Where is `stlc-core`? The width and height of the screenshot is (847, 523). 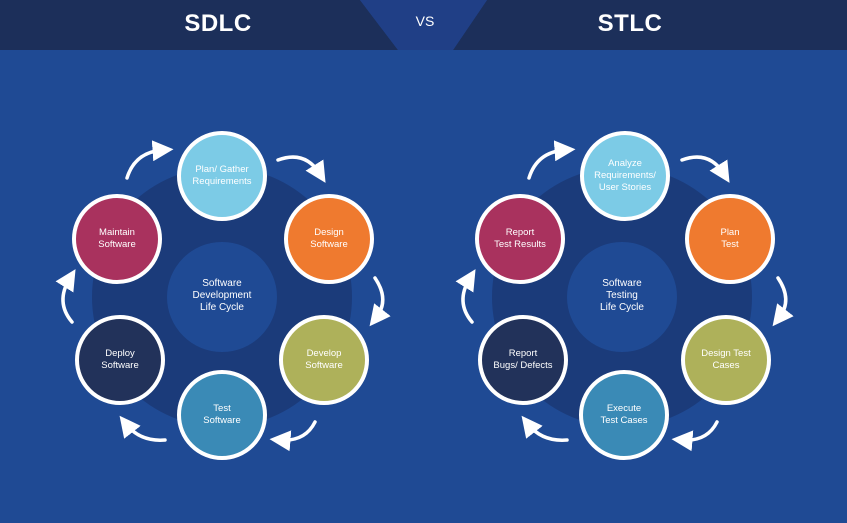
stlc-core is located at coordinates (622, 297).